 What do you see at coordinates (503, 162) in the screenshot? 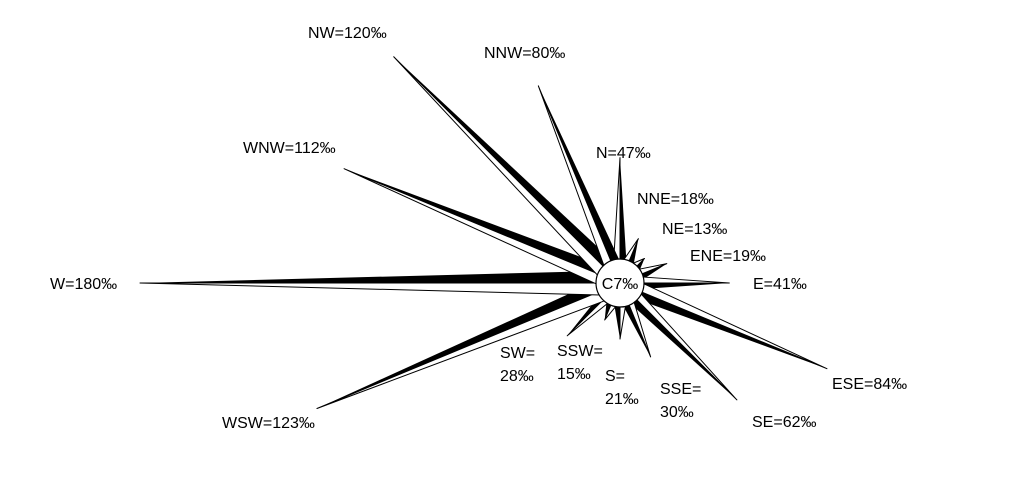
I see `spike-nw-dark` at bounding box center [503, 162].